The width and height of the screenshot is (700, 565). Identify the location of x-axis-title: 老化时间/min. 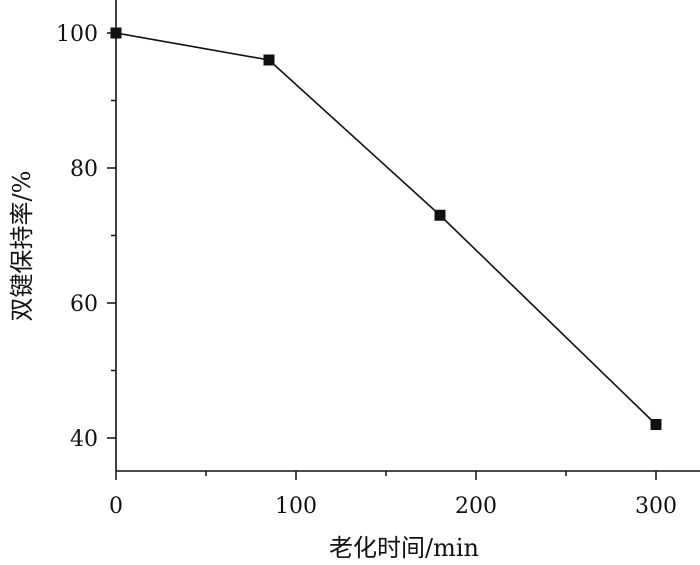
(404, 548).